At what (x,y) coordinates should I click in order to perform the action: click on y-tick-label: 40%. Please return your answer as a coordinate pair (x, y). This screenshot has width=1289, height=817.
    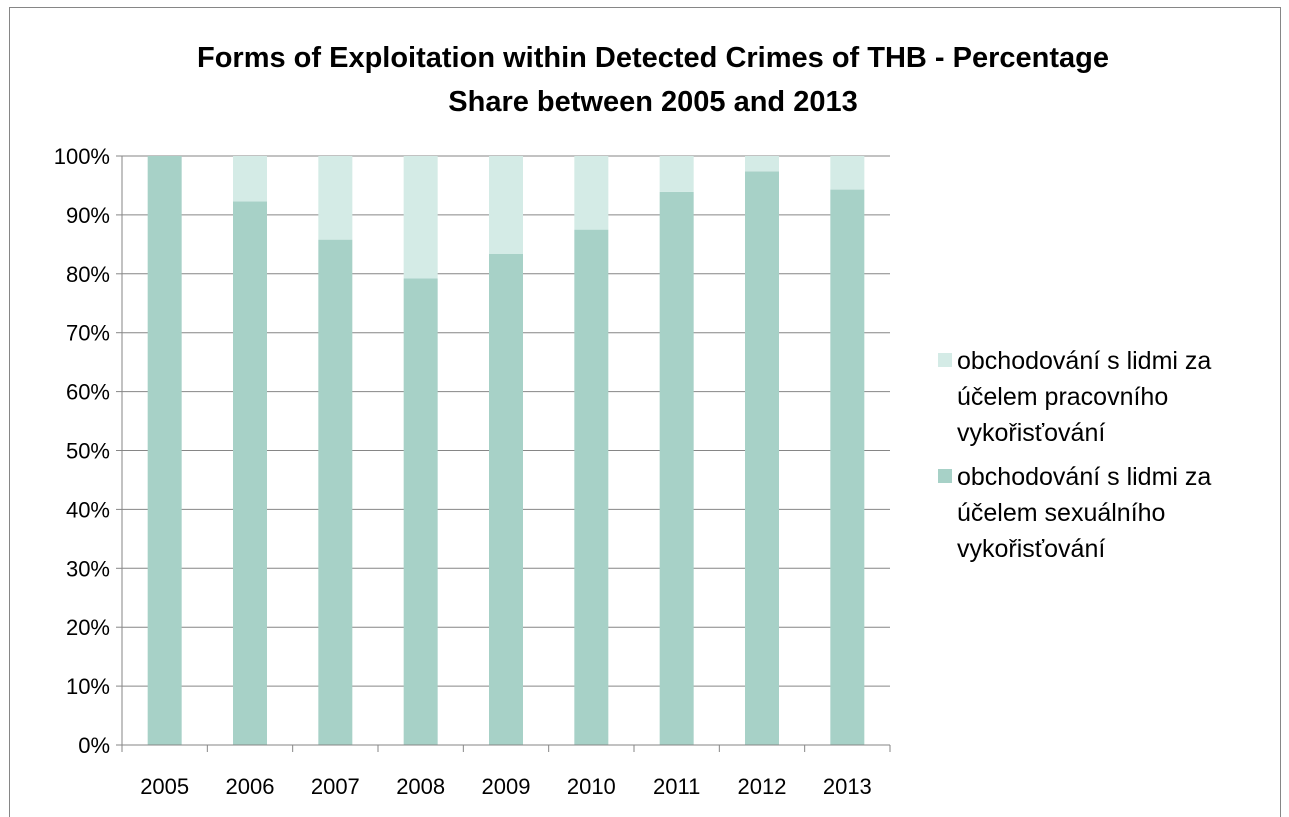
    Looking at the image, I should click on (88, 509).